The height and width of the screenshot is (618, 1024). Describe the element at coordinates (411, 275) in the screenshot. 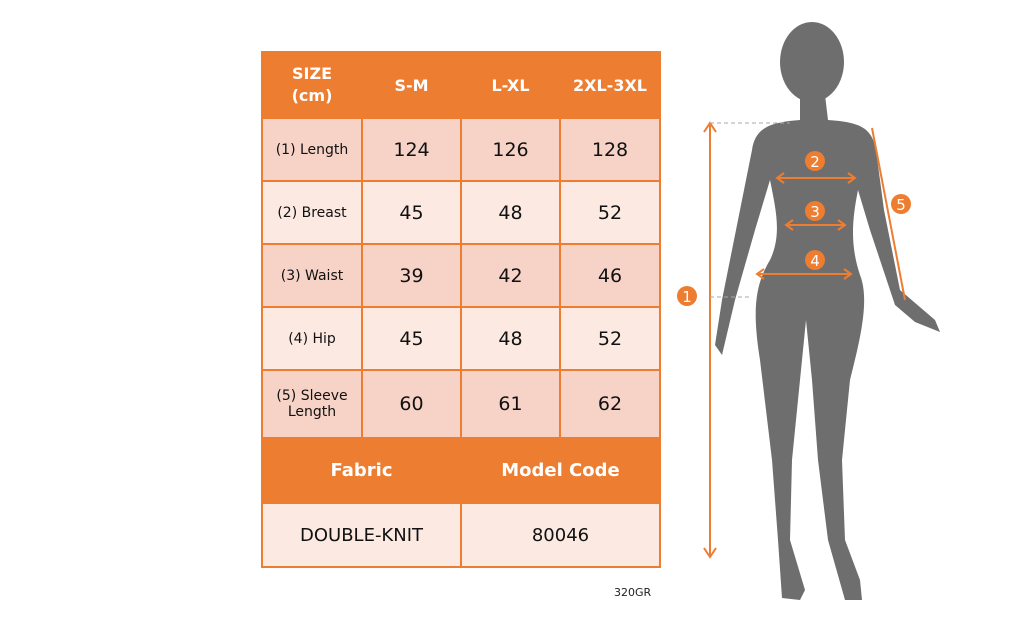

I see `cell: 39` at that location.